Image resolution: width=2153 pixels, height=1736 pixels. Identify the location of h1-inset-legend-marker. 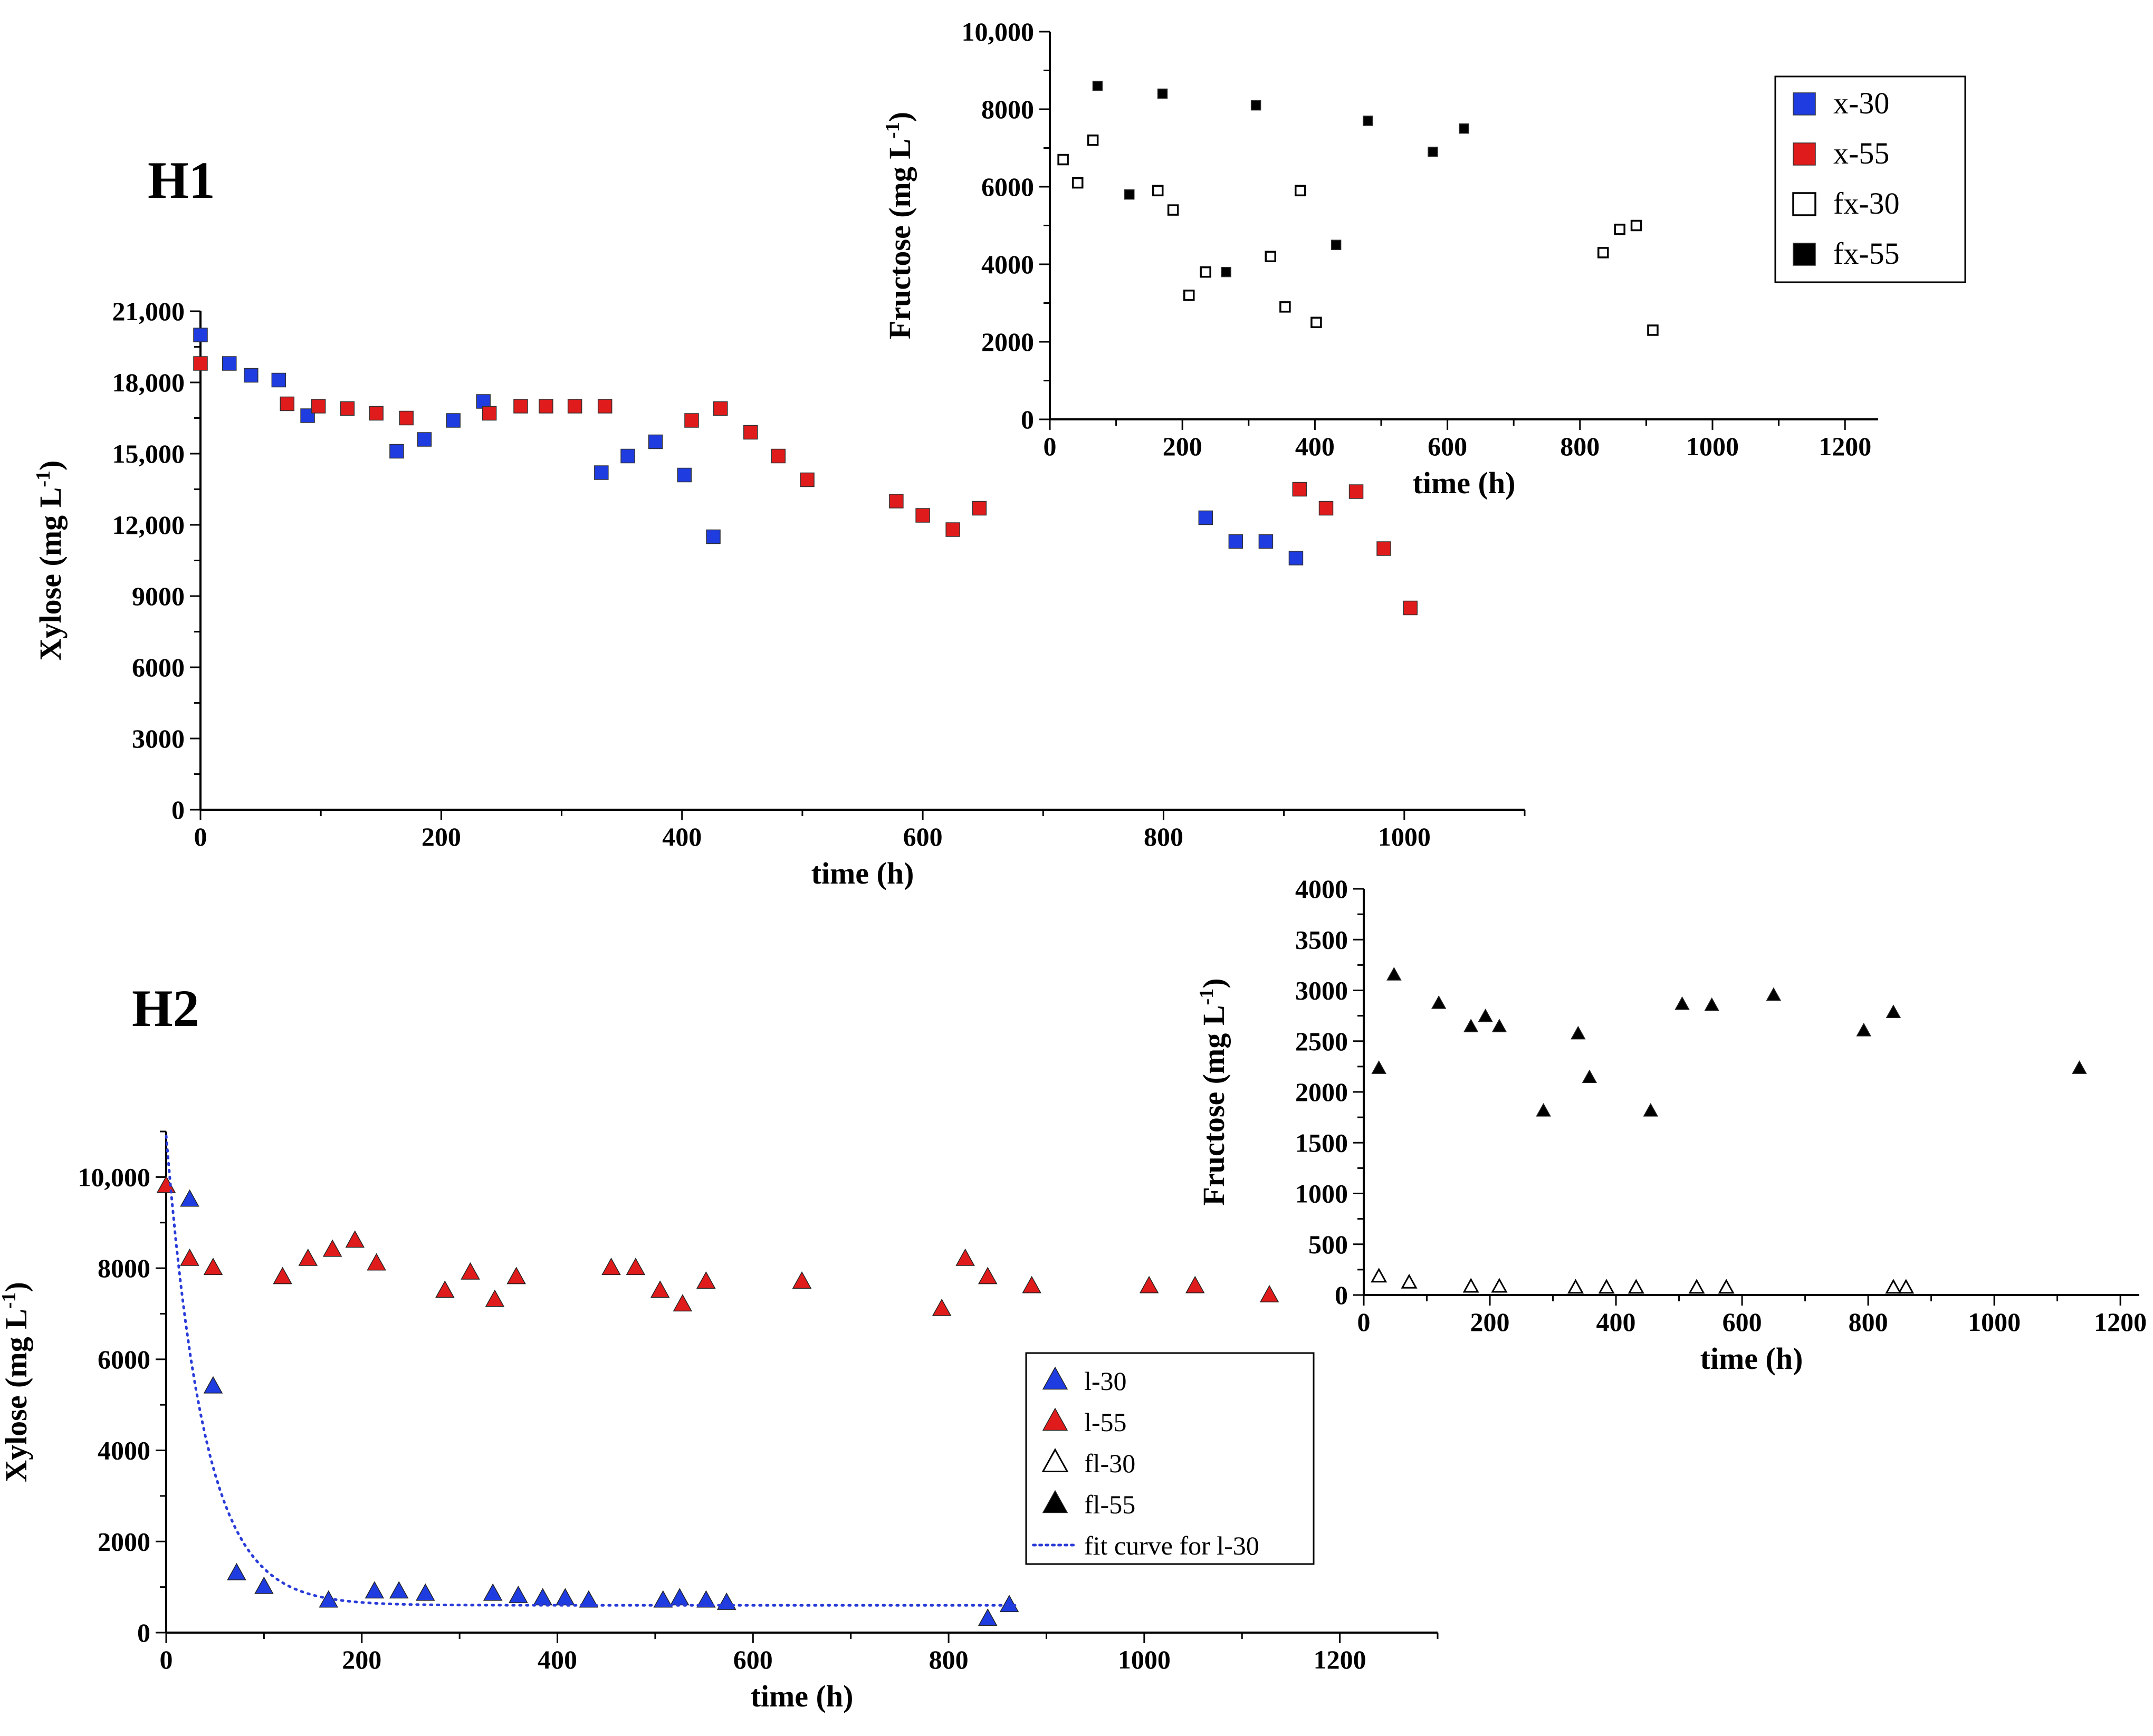
(1804, 204).